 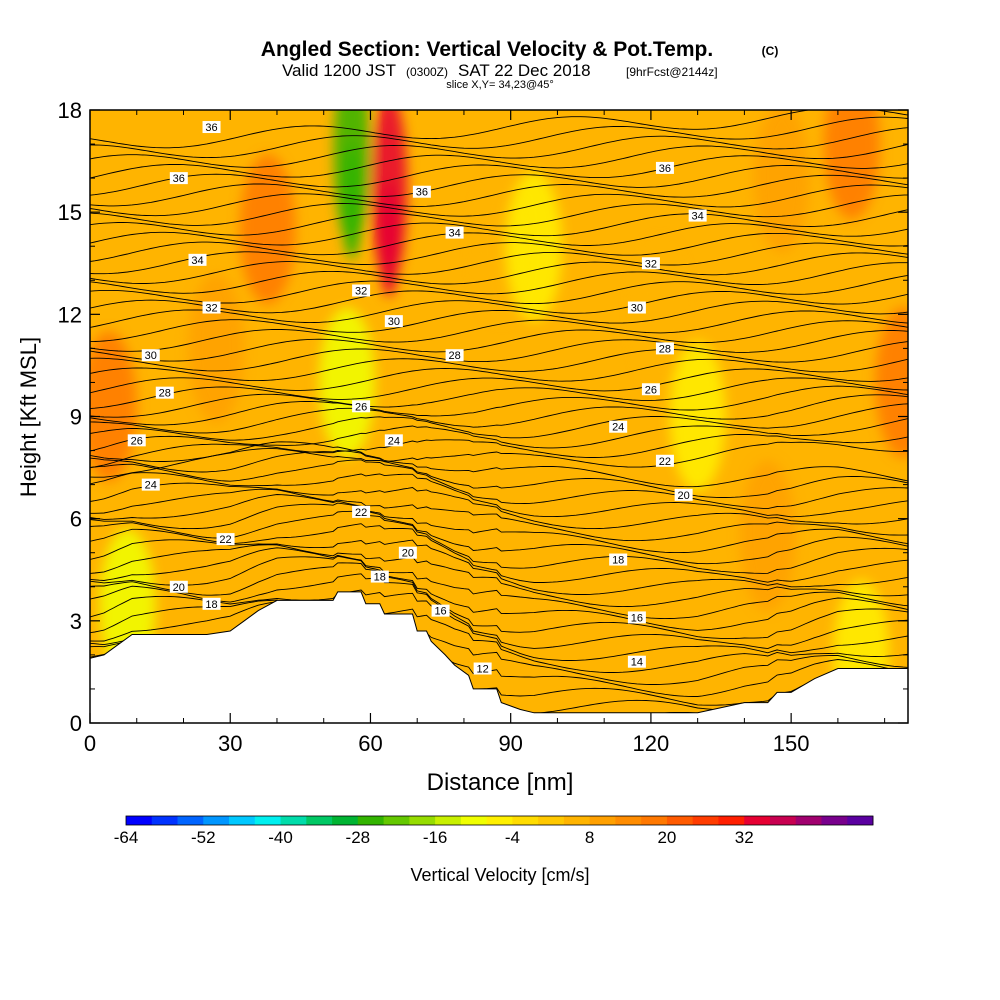 I want to click on y-tick-label: 3, so click(x=76, y=621).